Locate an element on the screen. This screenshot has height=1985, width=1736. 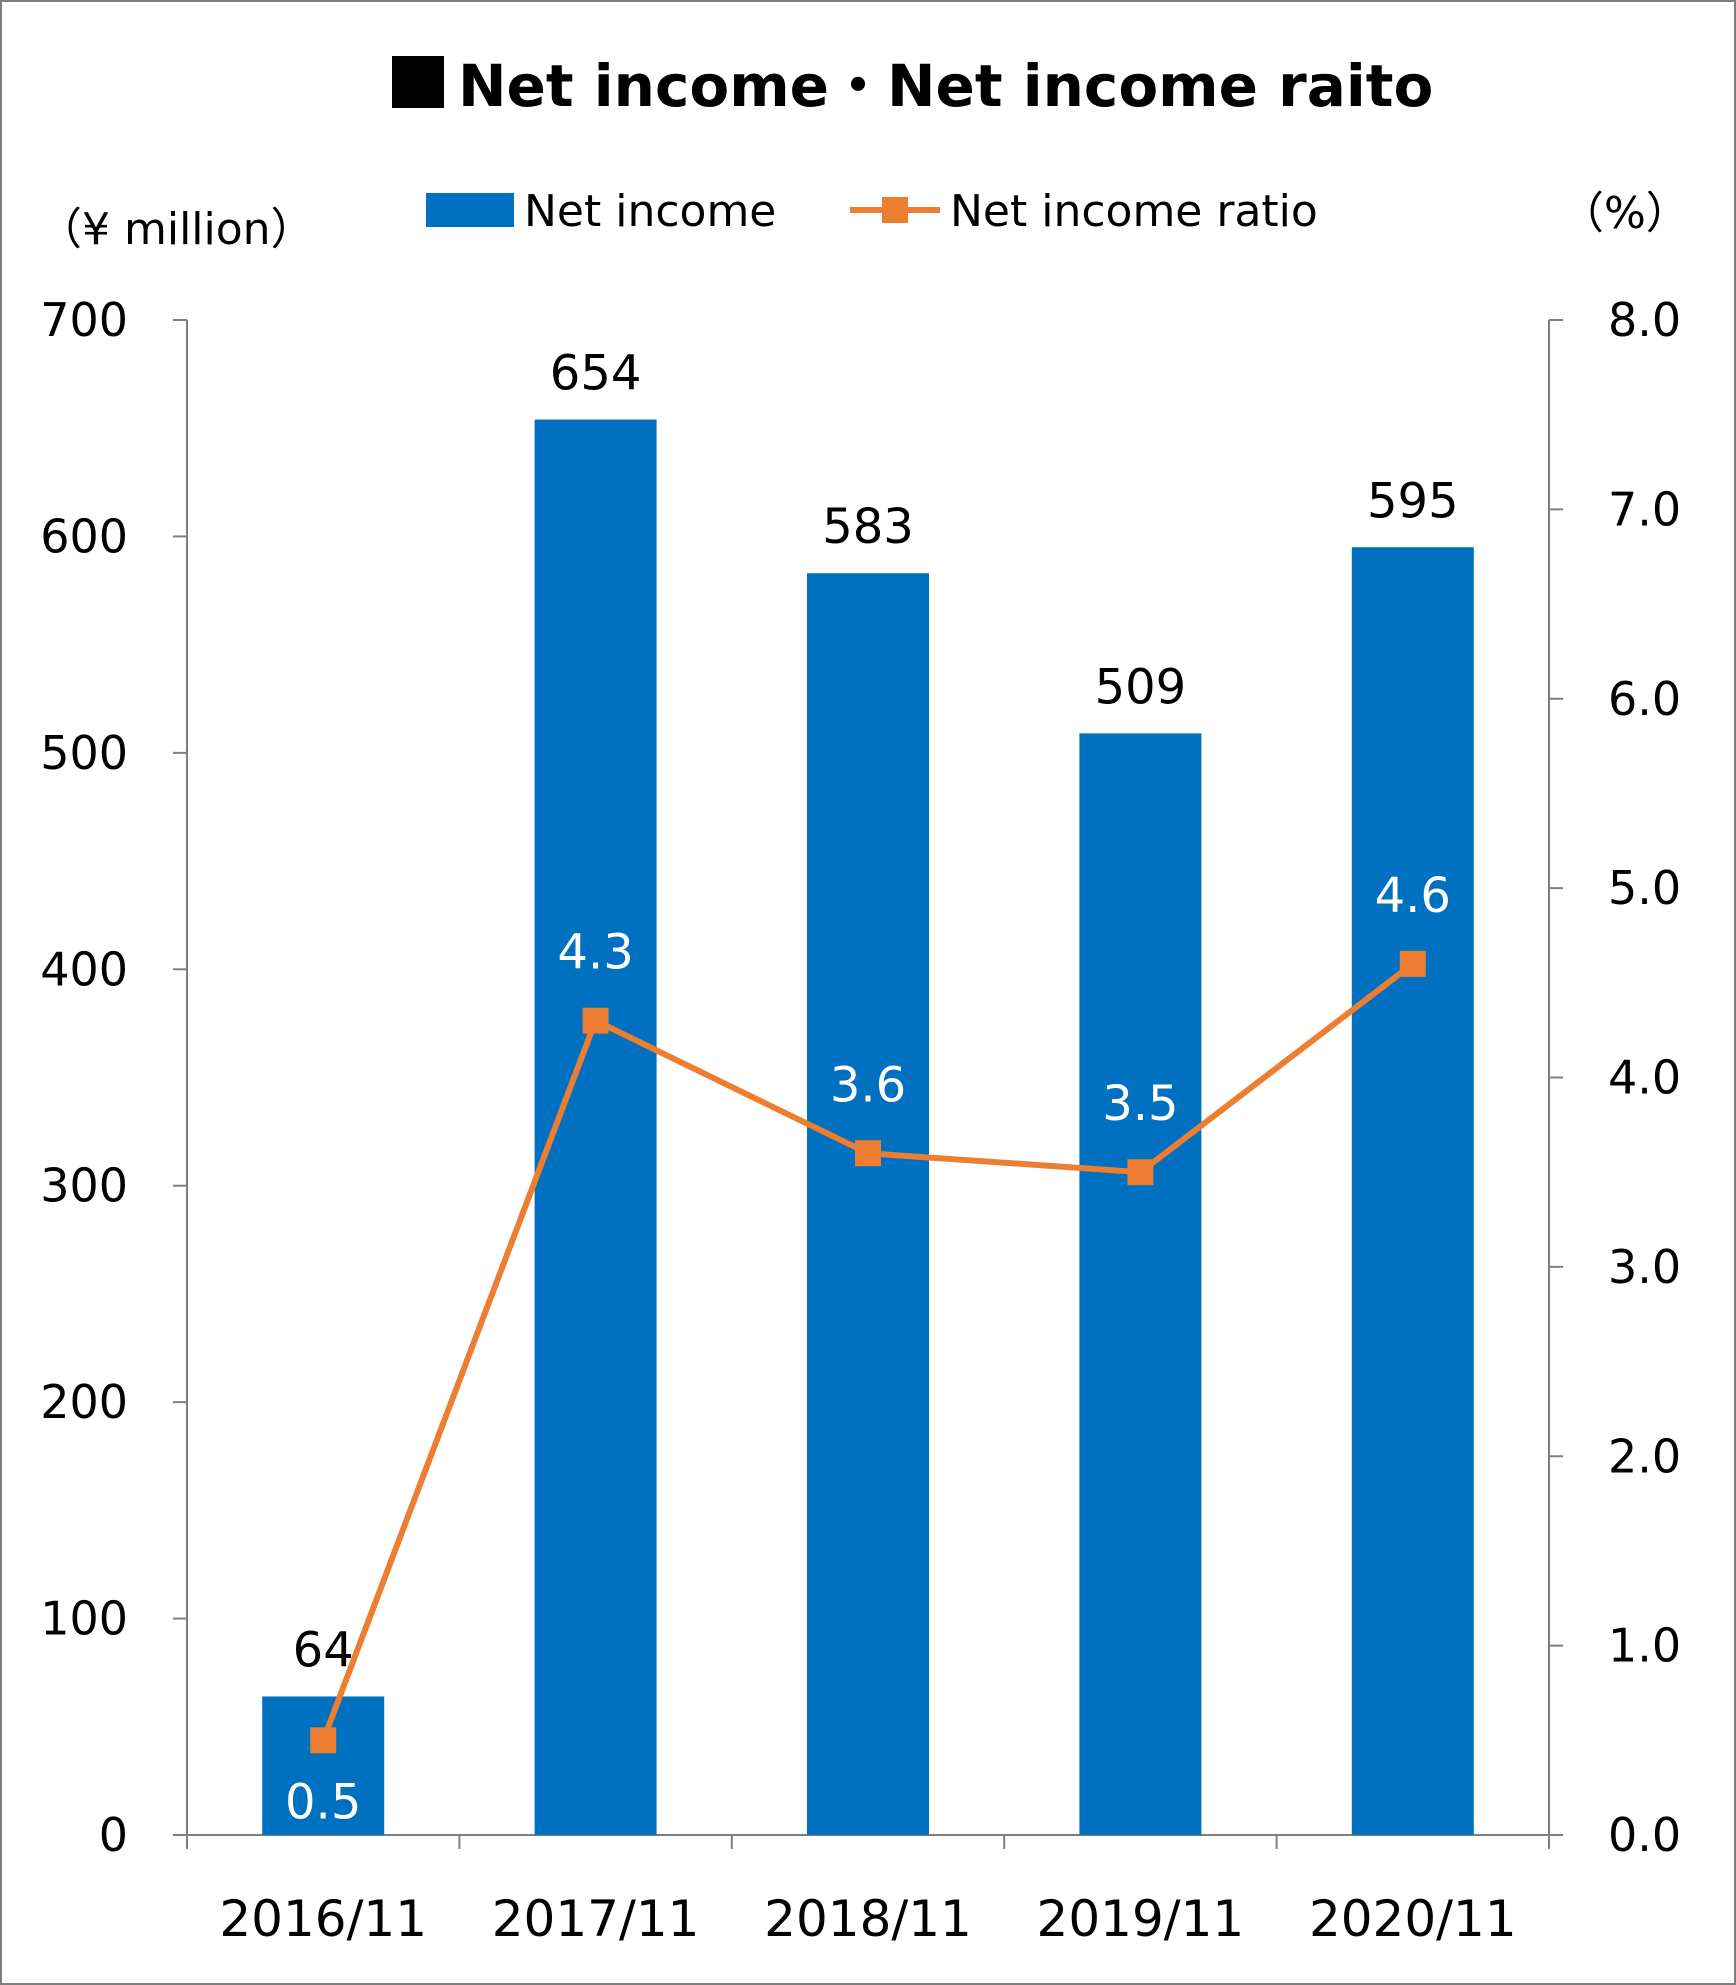
x-tick-label: 2018/11 is located at coordinates (868, 1919).